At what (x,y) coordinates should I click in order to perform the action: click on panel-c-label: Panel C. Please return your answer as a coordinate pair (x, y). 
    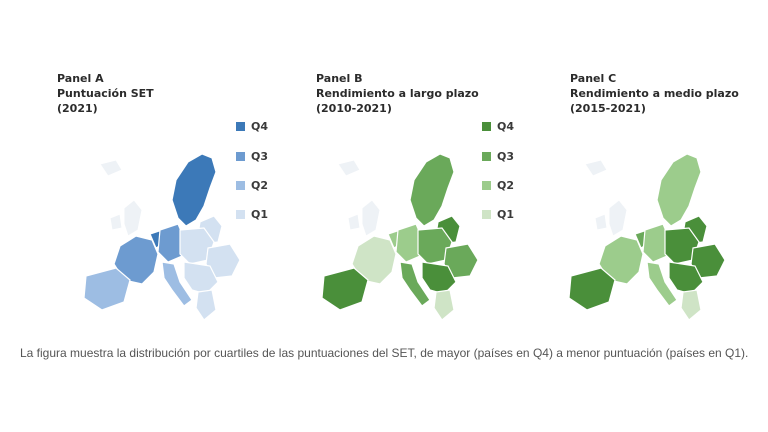
    Looking at the image, I should click on (593, 78).